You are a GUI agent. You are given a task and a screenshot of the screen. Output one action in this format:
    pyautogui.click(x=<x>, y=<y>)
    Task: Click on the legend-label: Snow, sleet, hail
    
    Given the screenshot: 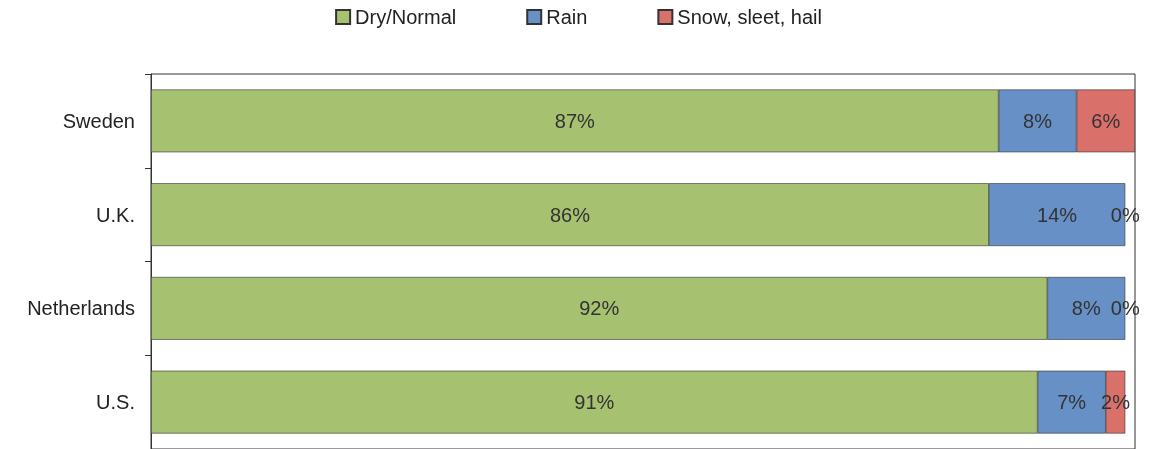 What is the action you would take?
    pyautogui.click(x=749, y=17)
    